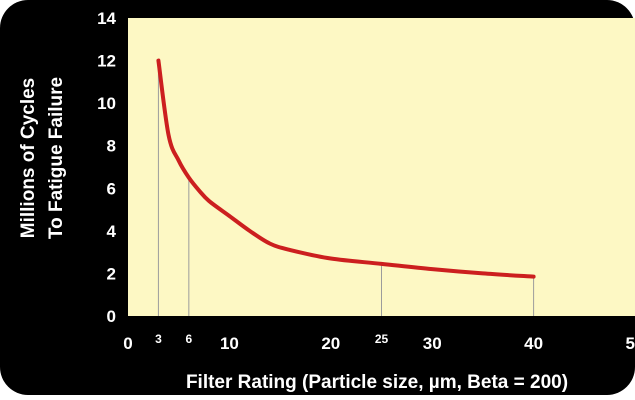 The height and width of the screenshot is (400, 635). Describe the element at coordinates (111, 273) in the screenshot. I see `y-tick-label: 2` at that location.